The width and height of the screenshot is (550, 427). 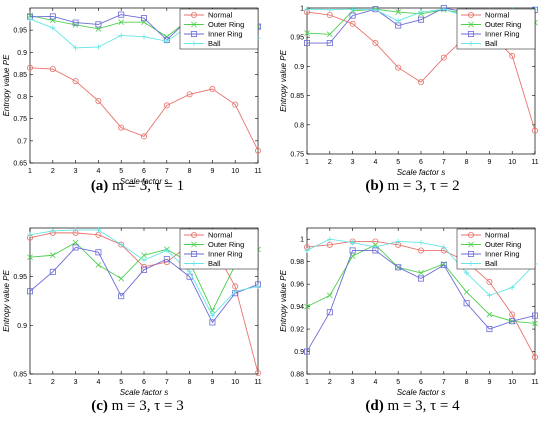 I want to click on chart-c-legend-label-normal: Normal, so click(x=220, y=235).